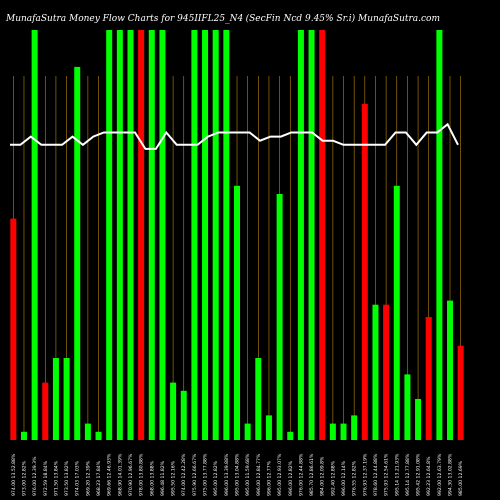 The width and height of the screenshot is (500, 500). Describe the element at coordinates (142, 474) in the screenshot. I see `x-tick-label: 978.00 13.80.88%` at that location.